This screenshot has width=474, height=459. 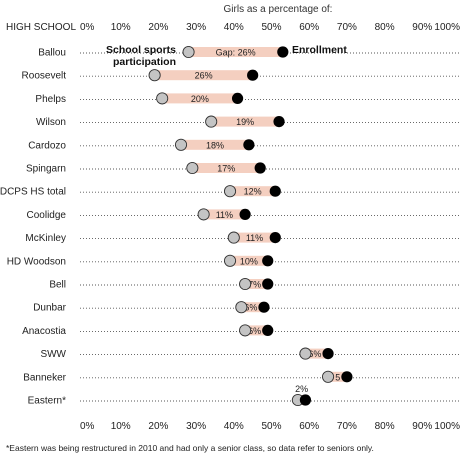 I want to click on x-tick-label-bottom: 0%, so click(x=87, y=426).